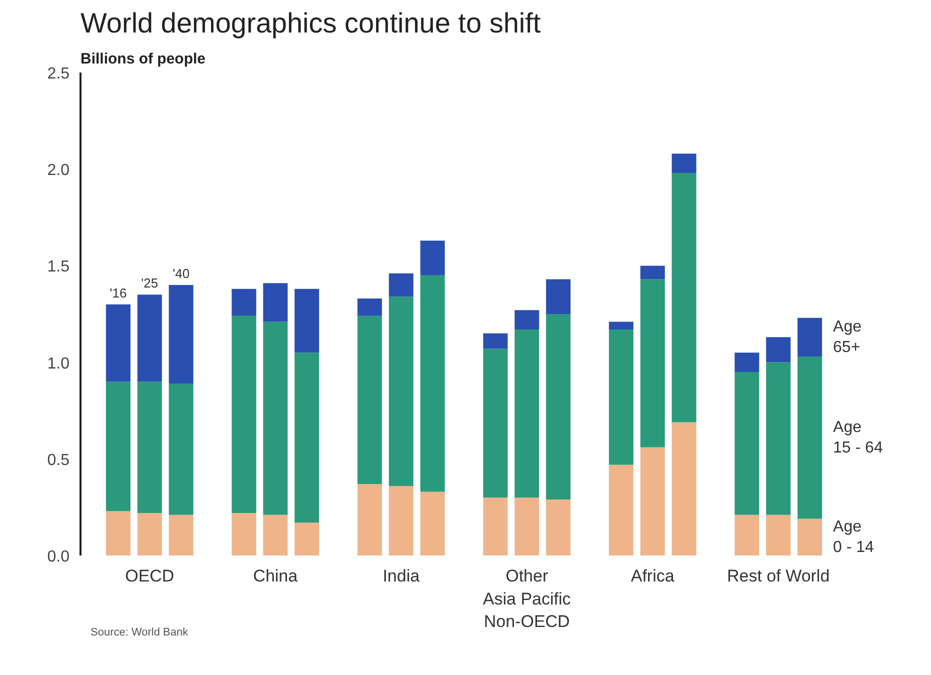  Describe the element at coordinates (853, 537) in the screenshot. I see `series-label: Age 0 - 14` at that location.